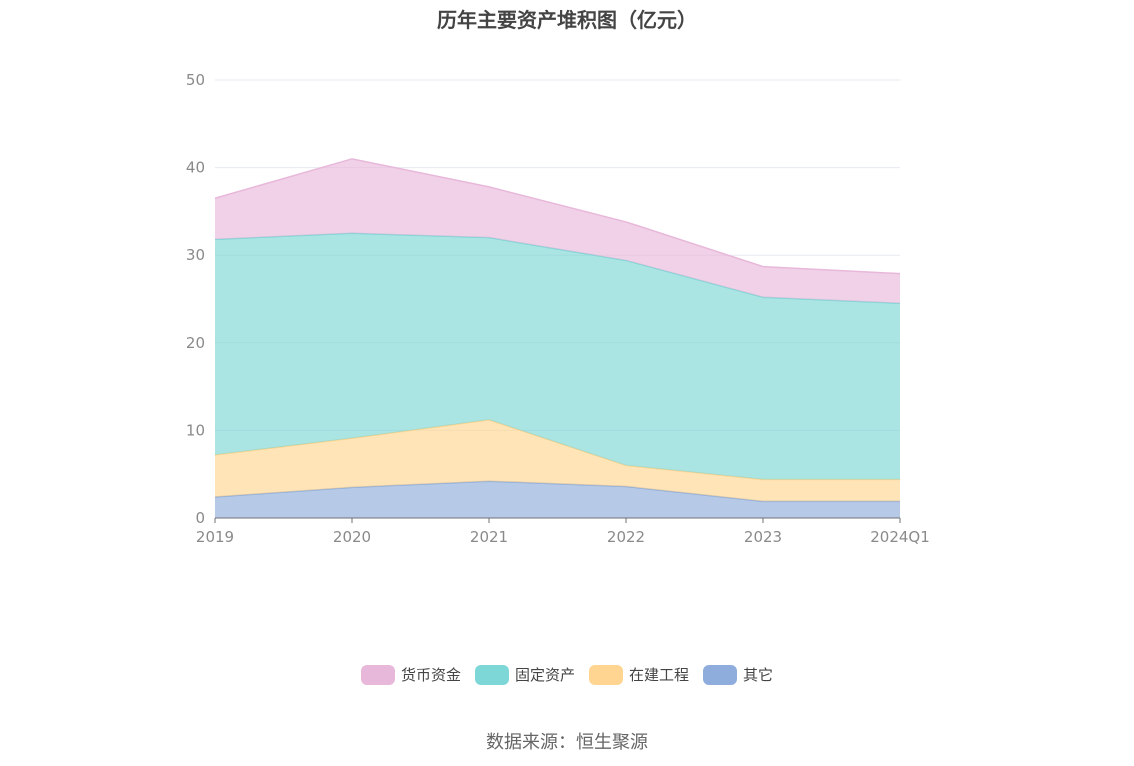 The image size is (1134, 766). What do you see at coordinates (567, 20) in the screenshot?
I see `chart-title: 历年主要资产堆积图（亿元）` at bounding box center [567, 20].